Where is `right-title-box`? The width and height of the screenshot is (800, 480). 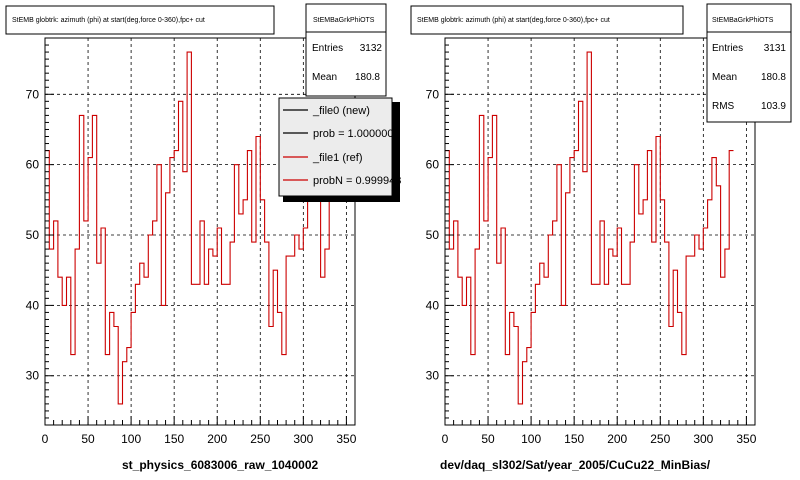 right-title-box is located at coordinates (547, 20).